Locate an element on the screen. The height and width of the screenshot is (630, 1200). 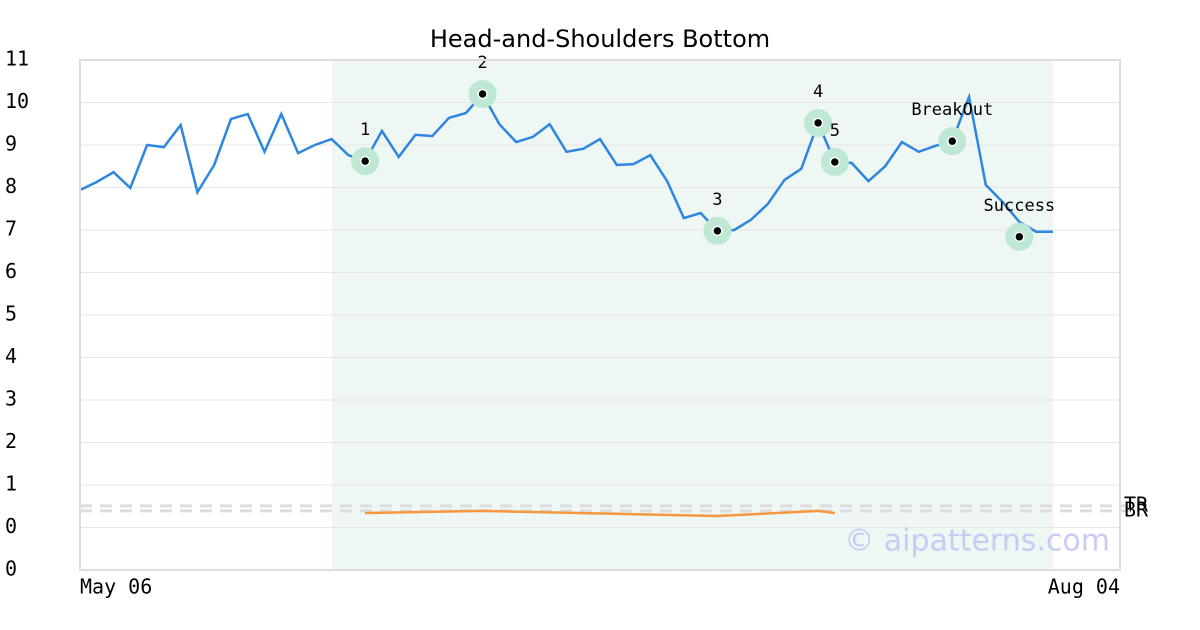
y-tick-label: 6 is located at coordinates (11, 271).